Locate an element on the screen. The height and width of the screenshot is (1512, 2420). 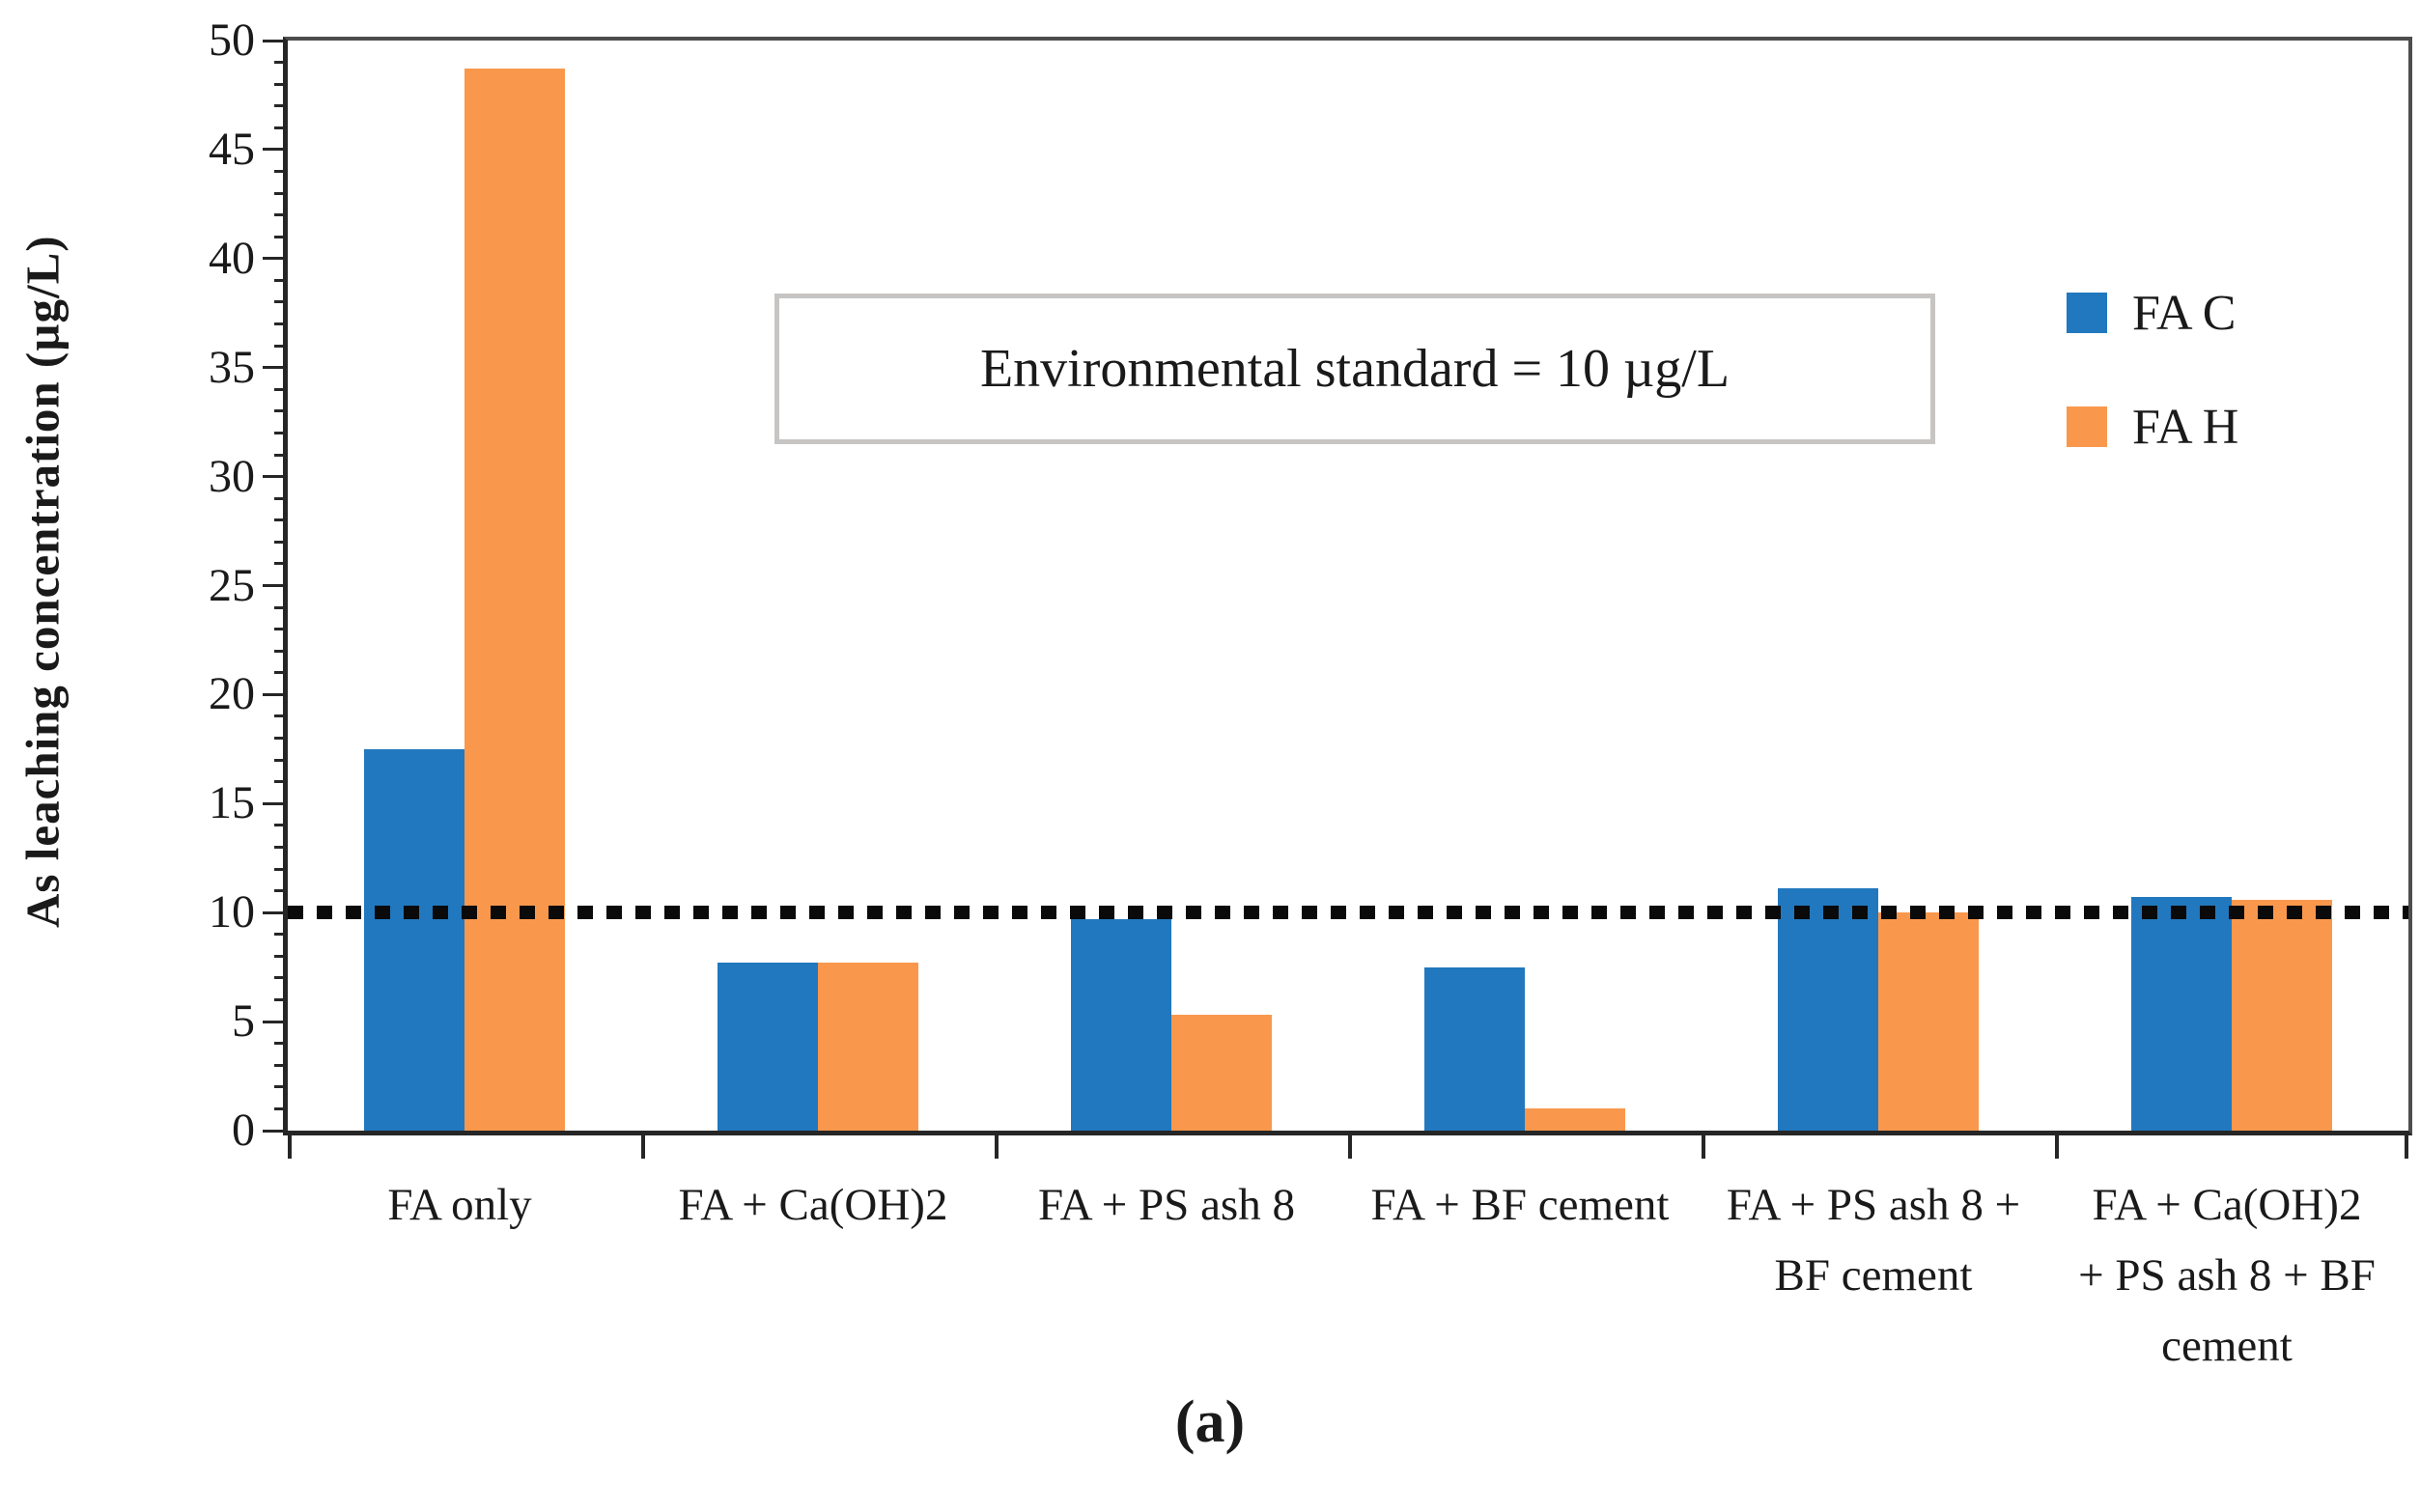
y-tick-label-15: 15 is located at coordinates (232, 803).